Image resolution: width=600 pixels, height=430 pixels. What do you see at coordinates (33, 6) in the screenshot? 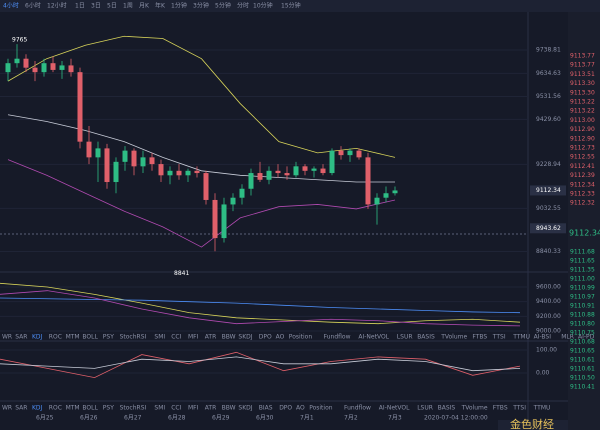
I see `toolbar-item: 6小时` at bounding box center [33, 6].